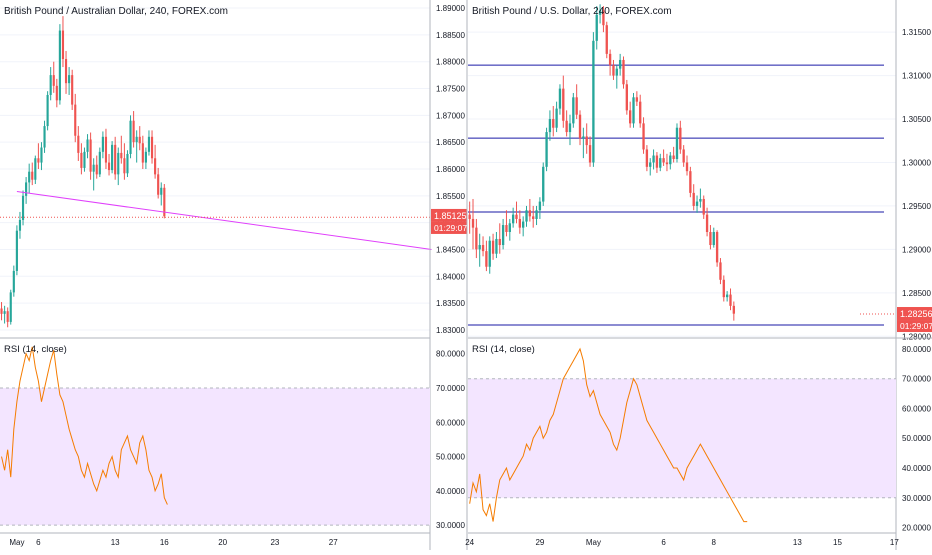 The image size is (932, 555). What do you see at coordinates (916, 349) in the screenshot?
I see `right-rsi-tick: 80.0000` at bounding box center [916, 349].